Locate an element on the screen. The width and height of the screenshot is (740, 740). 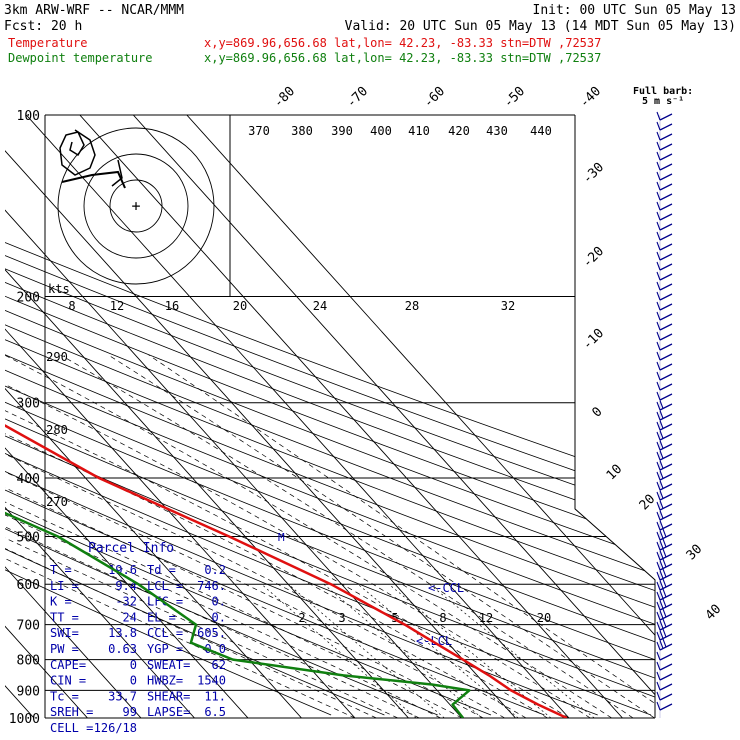
pressure-label: 700 is located at coordinates (28, 626).